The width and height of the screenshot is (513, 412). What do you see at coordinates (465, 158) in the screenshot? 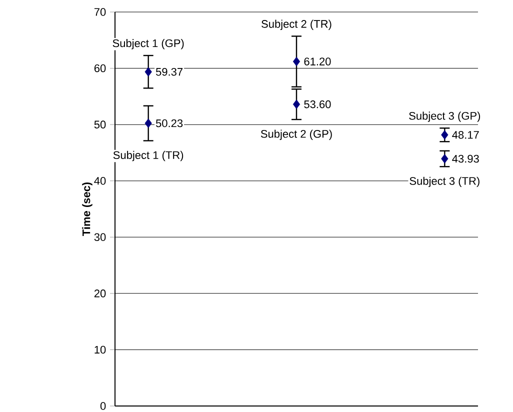
I see `data-label: 43.93` at bounding box center [465, 158].